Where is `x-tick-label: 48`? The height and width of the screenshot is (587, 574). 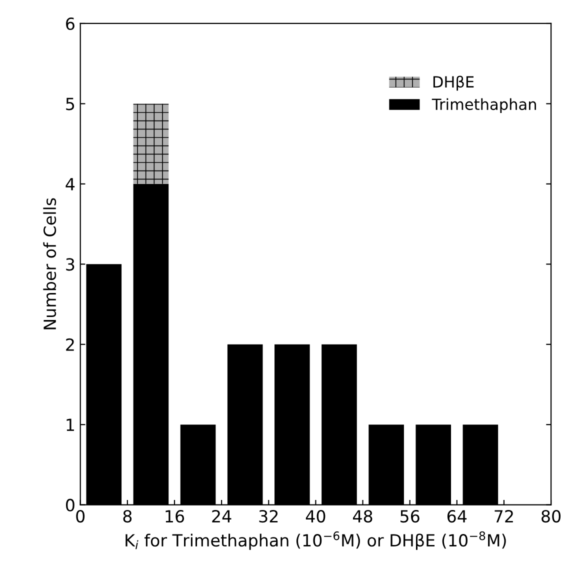 x-tick-label: 48 is located at coordinates (362, 516).